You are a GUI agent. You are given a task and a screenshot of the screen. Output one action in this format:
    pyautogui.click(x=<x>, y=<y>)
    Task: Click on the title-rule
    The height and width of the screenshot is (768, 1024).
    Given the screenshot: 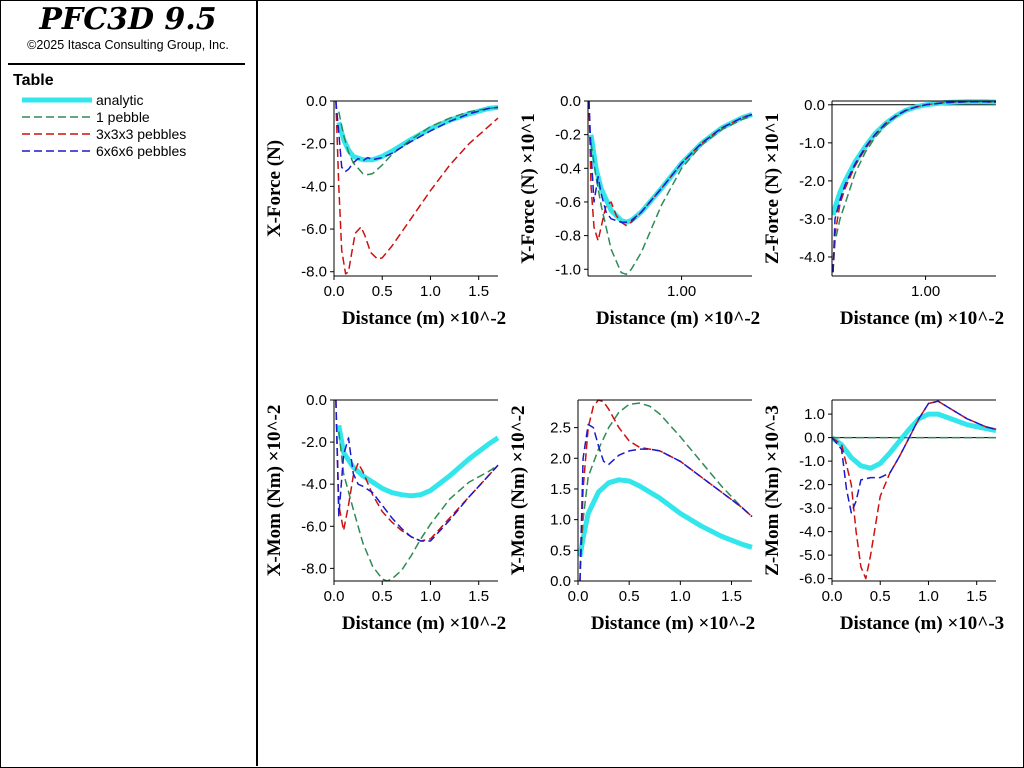 What is the action you would take?
    pyautogui.click(x=126, y=64)
    